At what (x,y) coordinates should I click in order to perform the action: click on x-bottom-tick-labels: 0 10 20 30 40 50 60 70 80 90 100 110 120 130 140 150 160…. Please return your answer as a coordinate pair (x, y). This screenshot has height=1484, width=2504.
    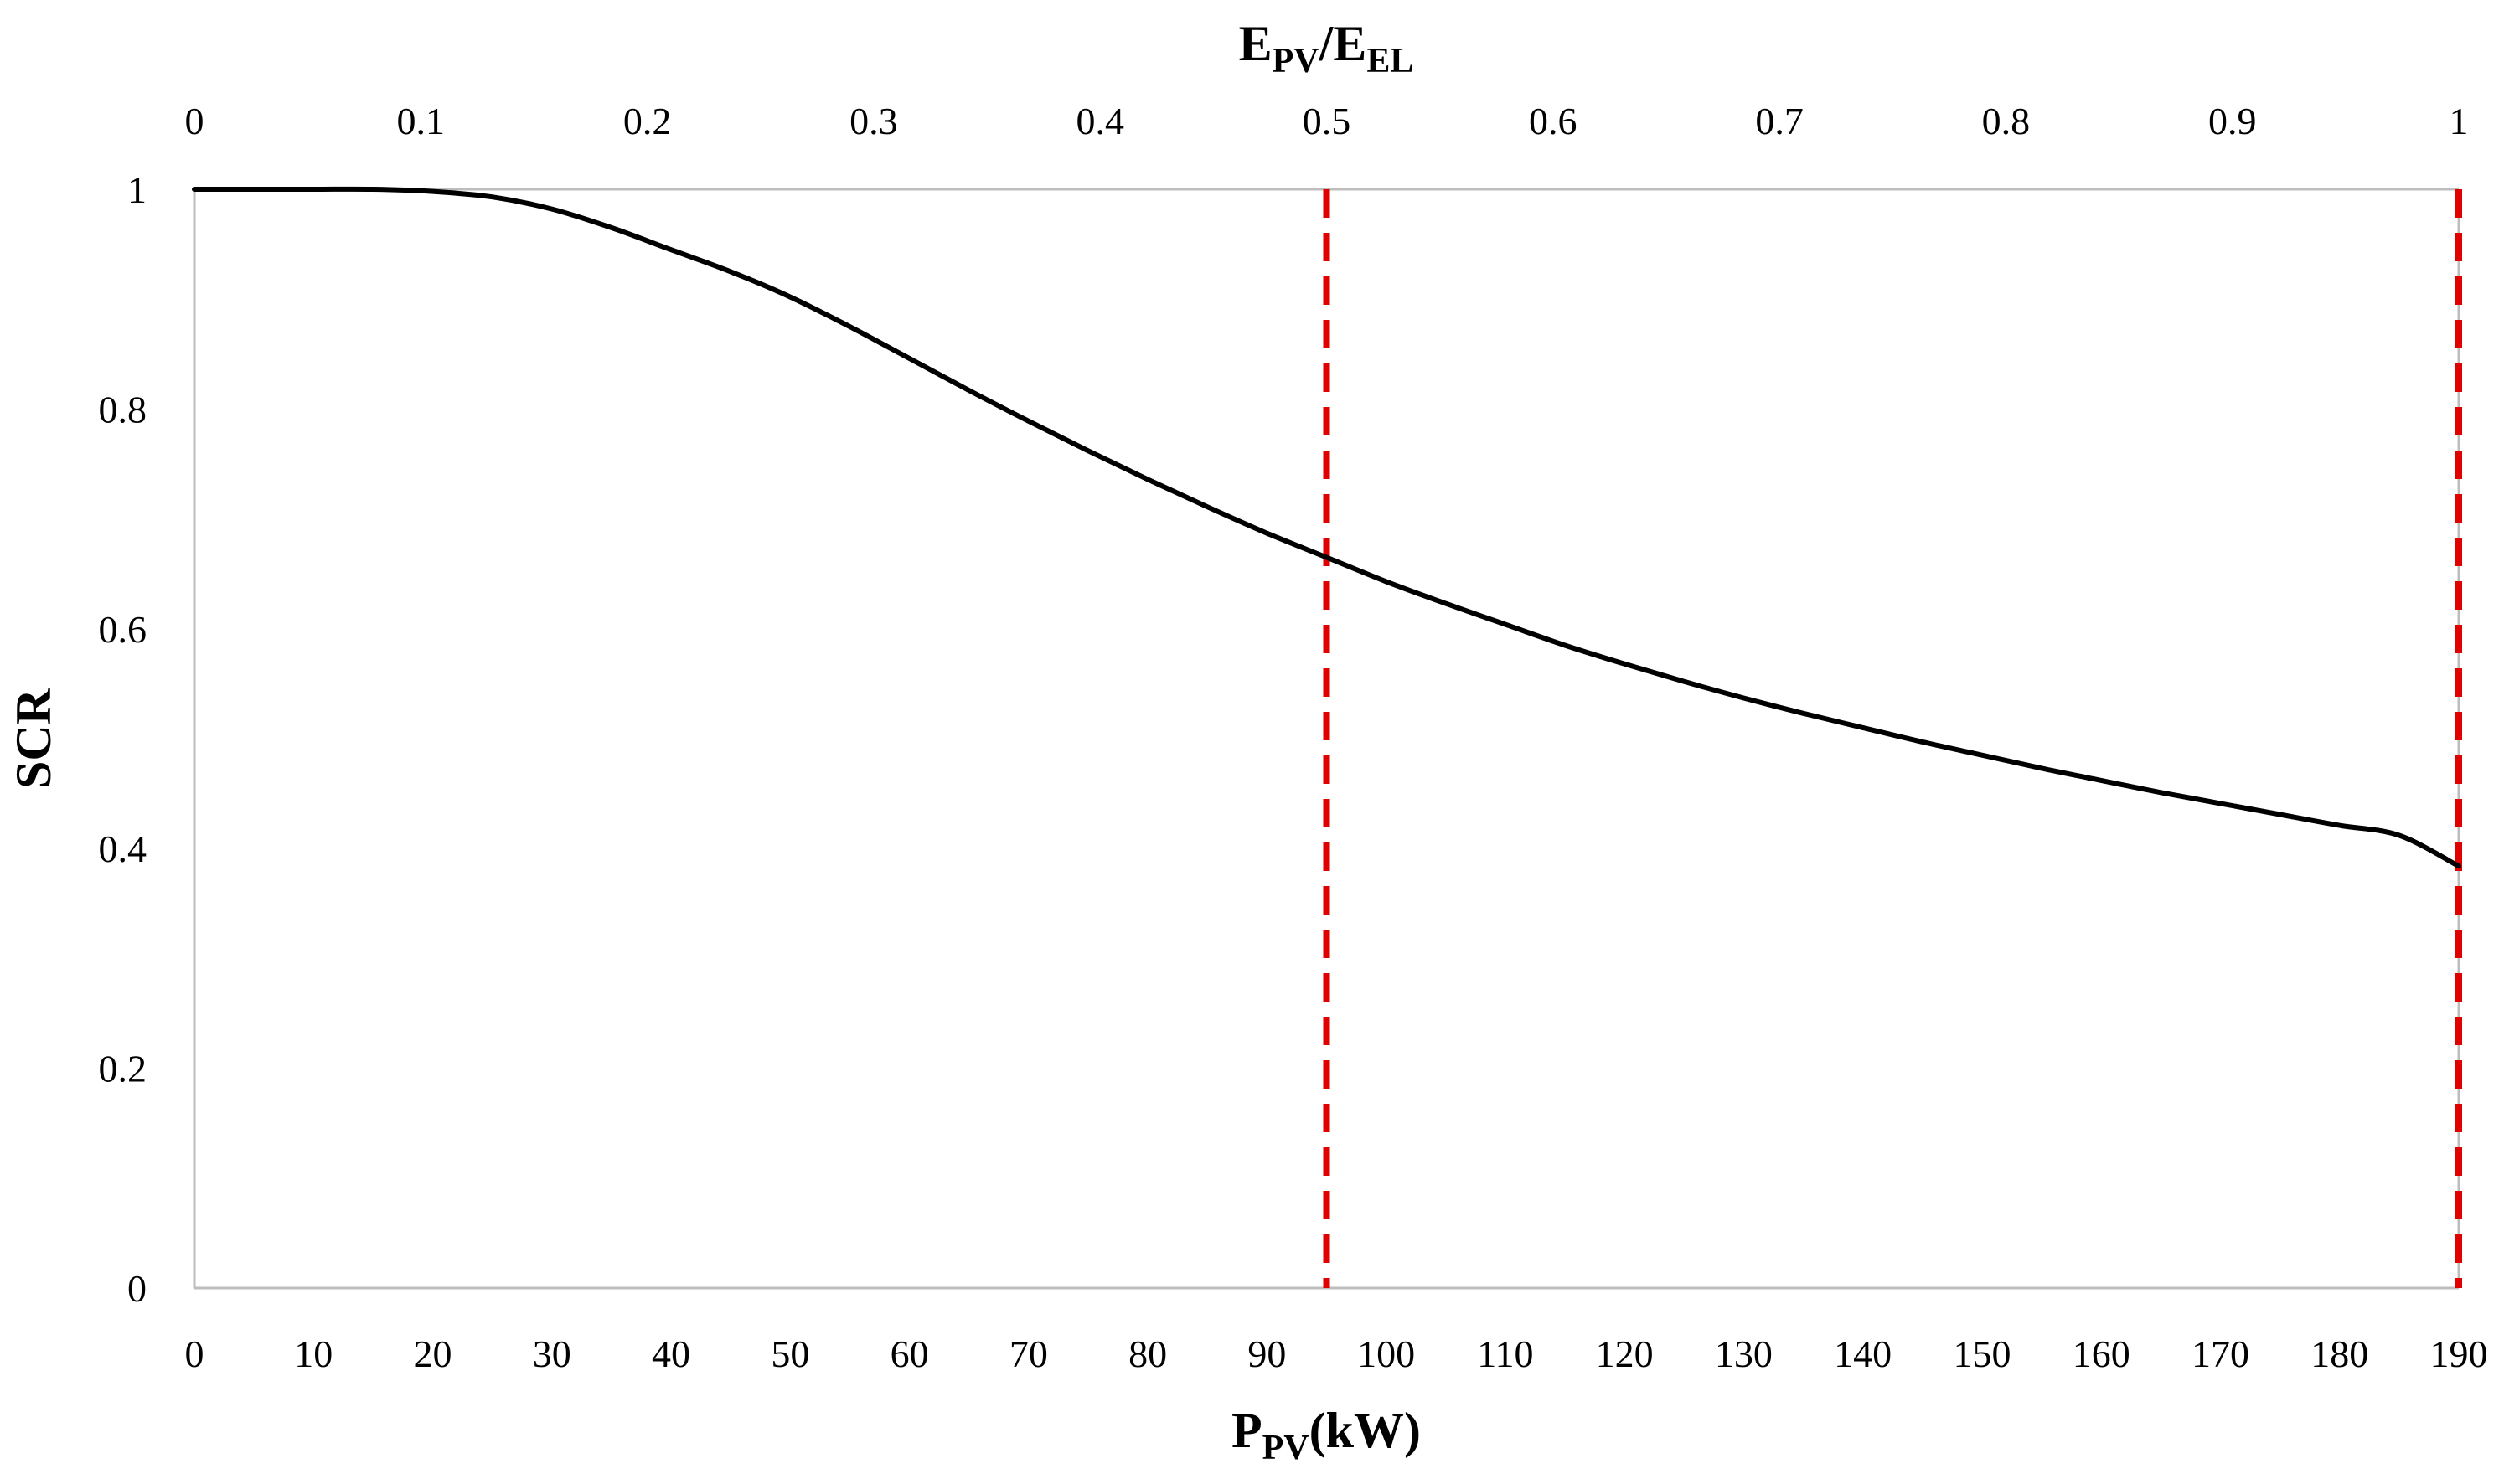
    Looking at the image, I should click on (1336, 1353).